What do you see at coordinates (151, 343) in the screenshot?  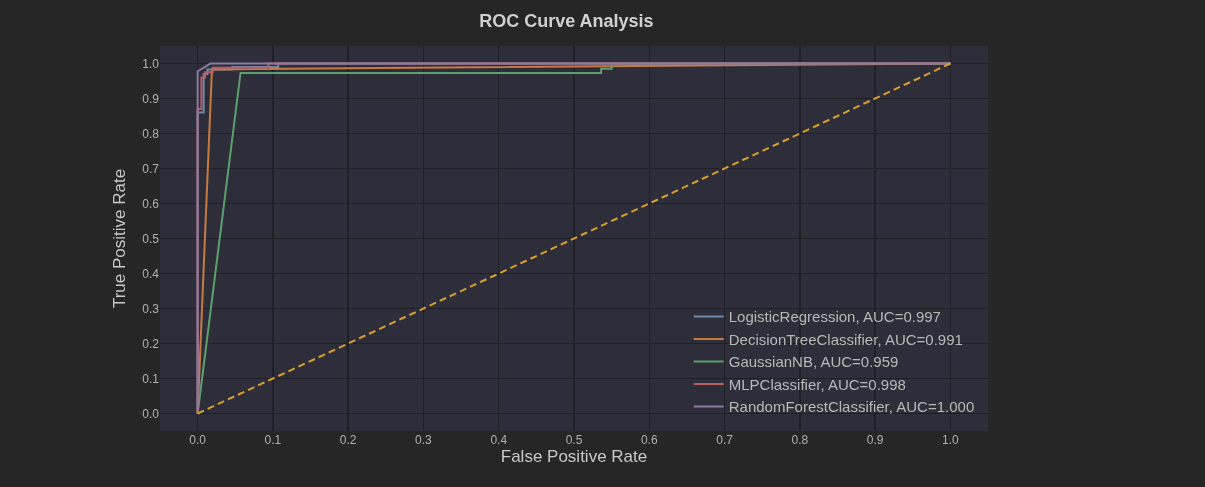 I see `y-tick-label: 0.2` at bounding box center [151, 343].